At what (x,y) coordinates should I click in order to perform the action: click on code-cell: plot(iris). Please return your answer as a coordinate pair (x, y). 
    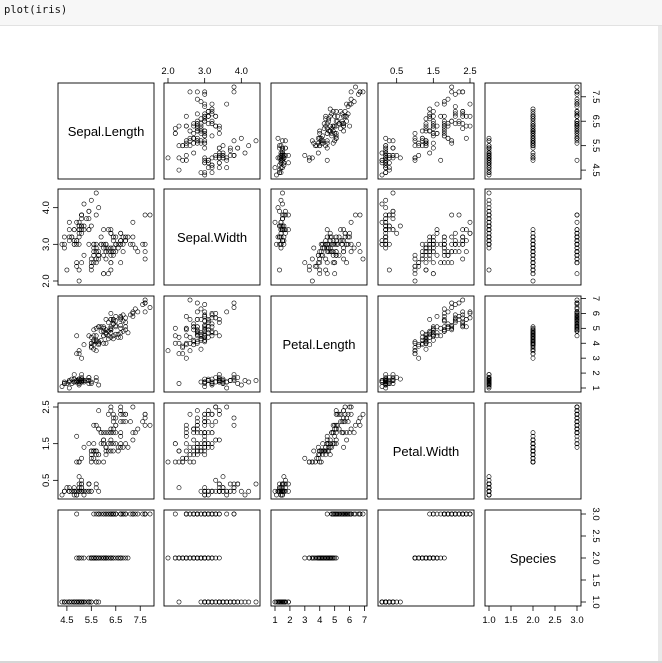
    Looking at the image, I should click on (331, 13).